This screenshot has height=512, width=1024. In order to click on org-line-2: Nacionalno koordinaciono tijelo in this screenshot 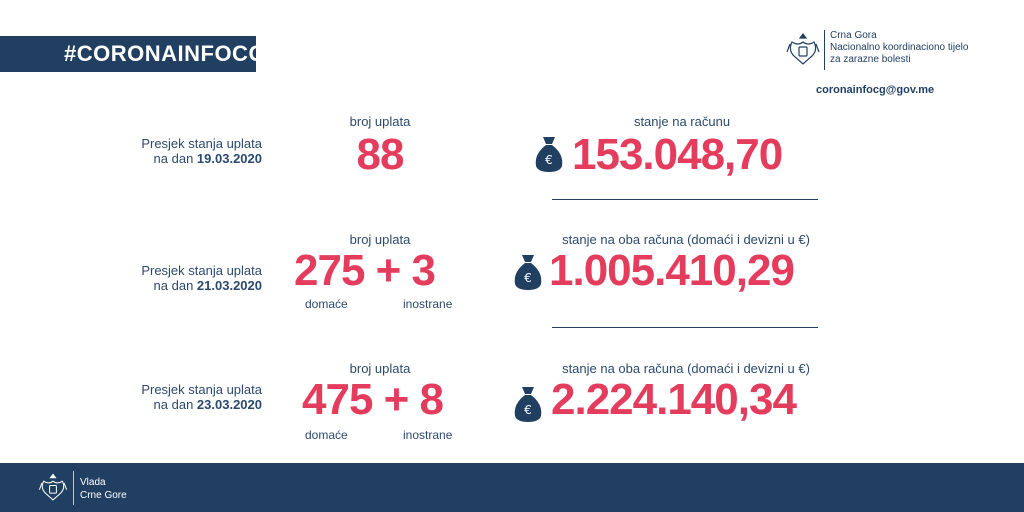, I will do `click(899, 47)`.